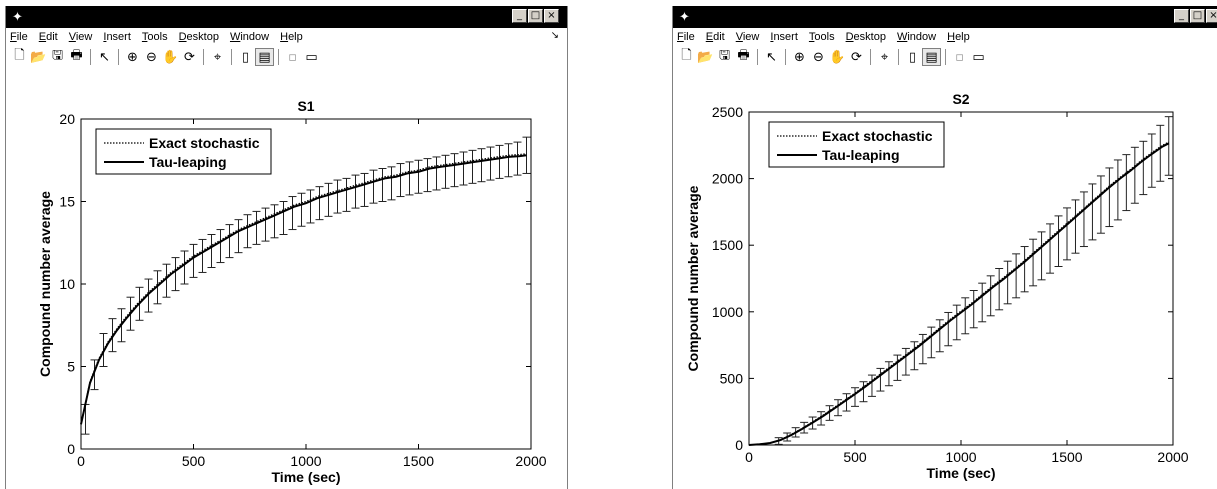 The image size is (1217, 489). What do you see at coordinates (71, 449) in the screenshot?
I see `y-tick-label: 0` at bounding box center [71, 449].